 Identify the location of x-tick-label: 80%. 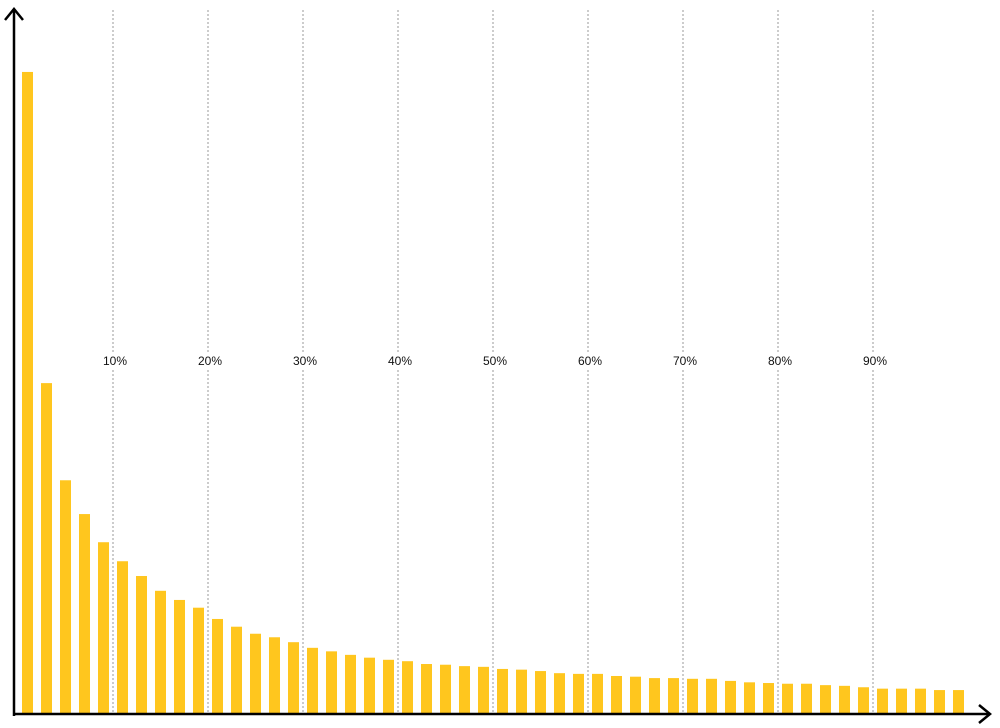
(780, 361).